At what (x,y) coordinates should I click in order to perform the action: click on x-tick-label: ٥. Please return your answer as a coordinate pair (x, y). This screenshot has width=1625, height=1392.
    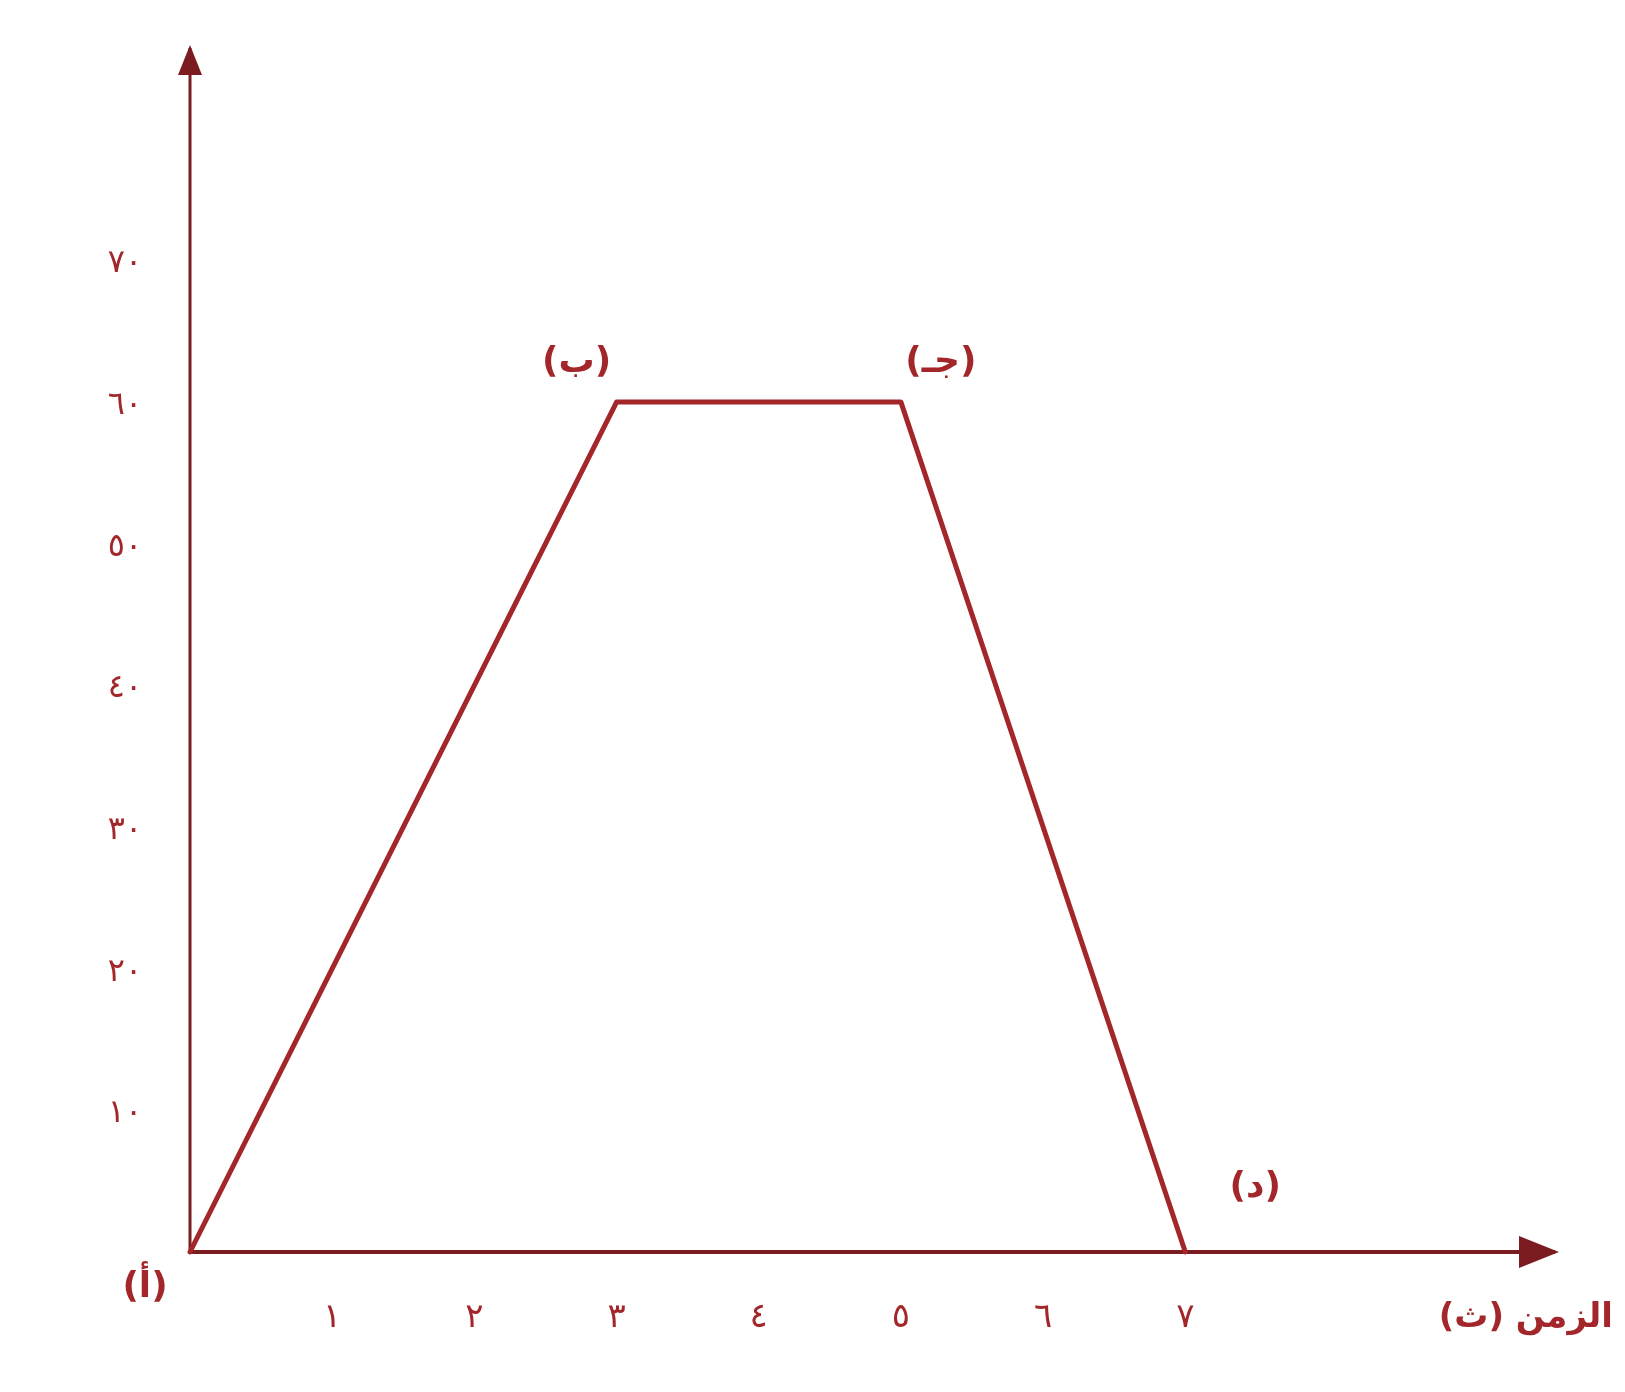
    Looking at the image, I should click on (901, 1315).